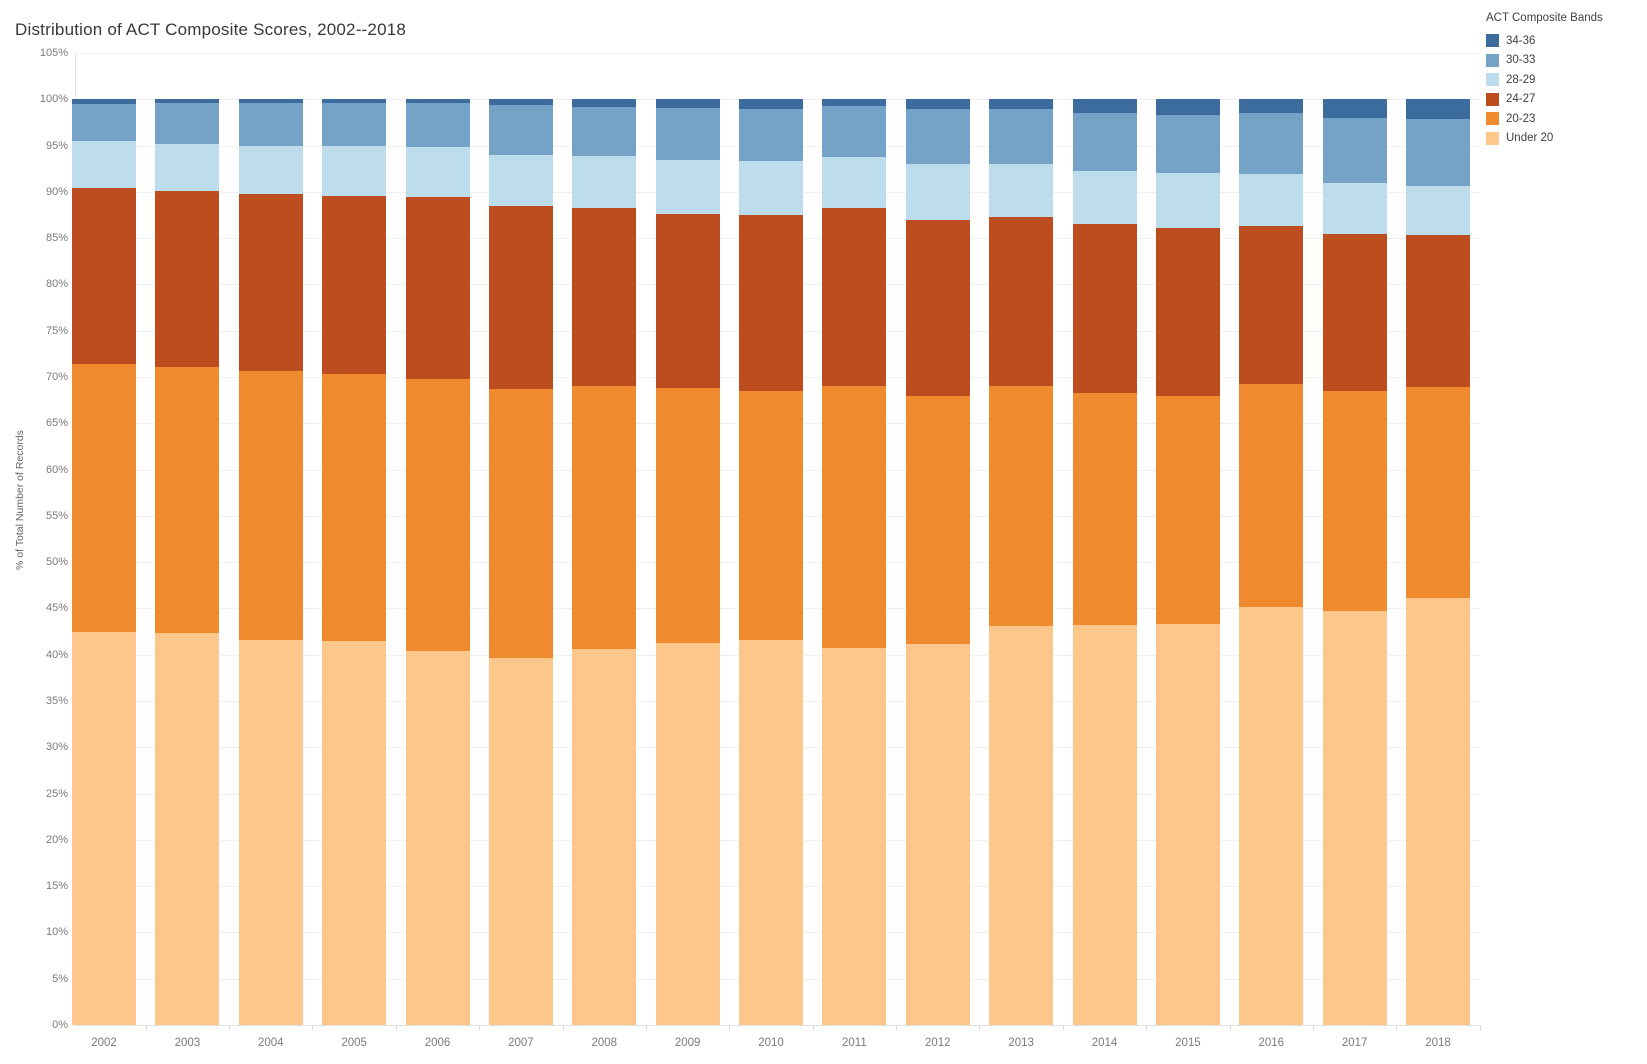 This screenshot has width=1647, height=1064. Describe the element at coordinates (1565, 41) in the screenshot. I see `legend-item-34-36: 34-36` at that location.